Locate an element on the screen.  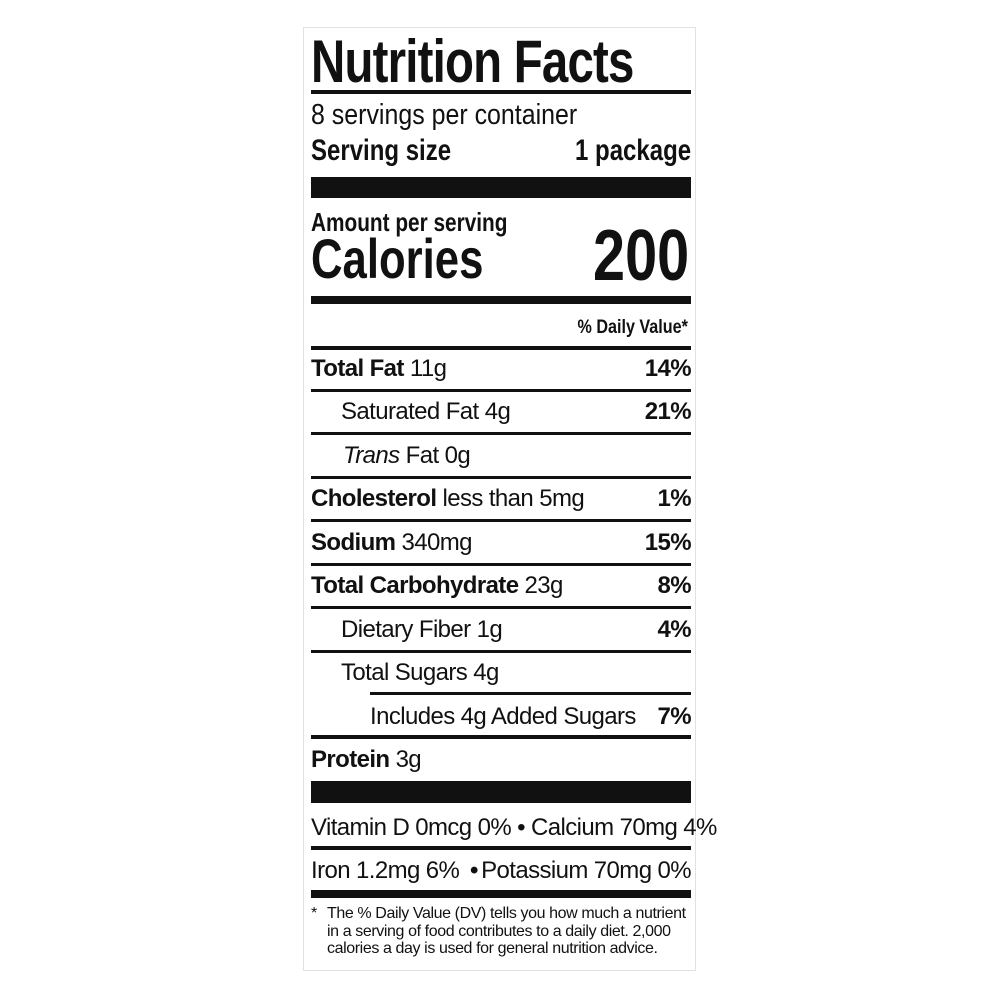
calories-label: Calories is located at coordinates (421, 259).